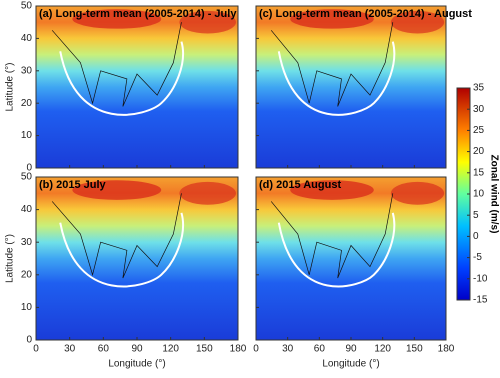 This screenshot has height=378, width=500. Describe the element at coordinates (480, 300) in the screenshot. I see `colorbar-tick-label: -15` at that location.